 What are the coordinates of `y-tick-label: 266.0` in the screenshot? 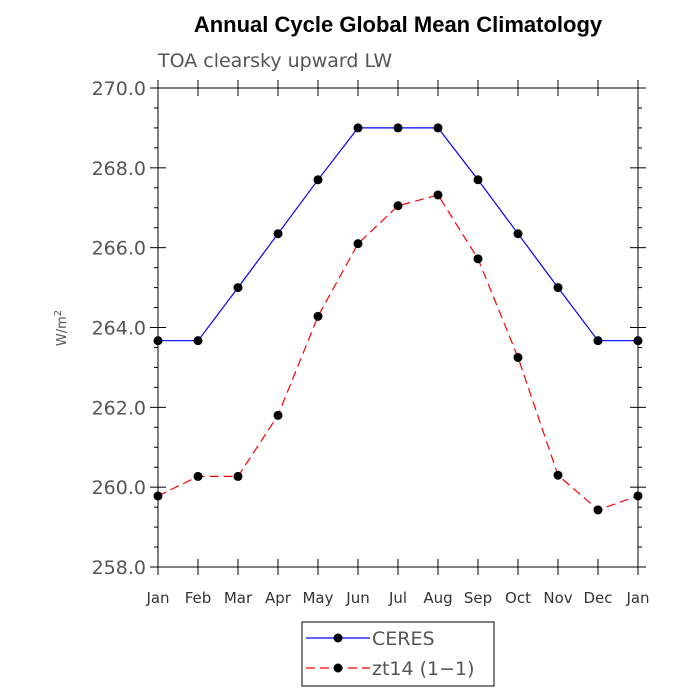 It's located at (119, 249).